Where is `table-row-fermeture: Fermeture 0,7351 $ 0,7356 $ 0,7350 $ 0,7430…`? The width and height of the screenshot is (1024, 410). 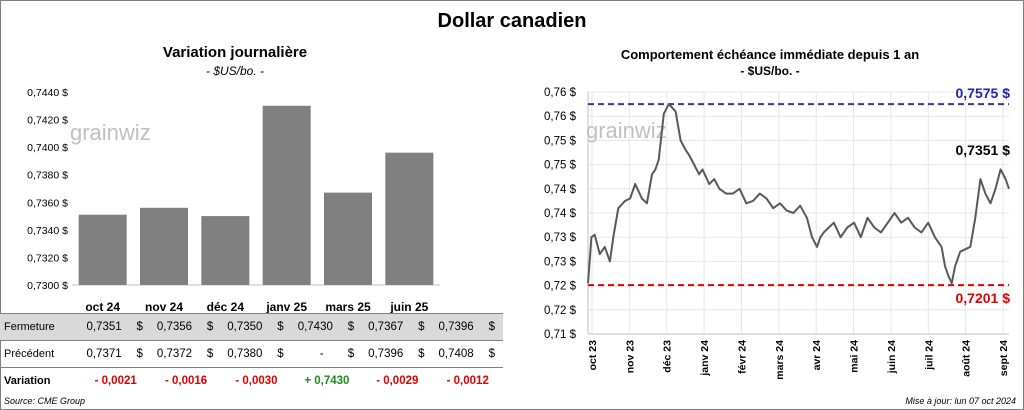
table-row-fermeture: Fermeture 0,7351 $ 0,7356 $ 0,7350 $ 0,7430… is located at coordinates (251, 327).